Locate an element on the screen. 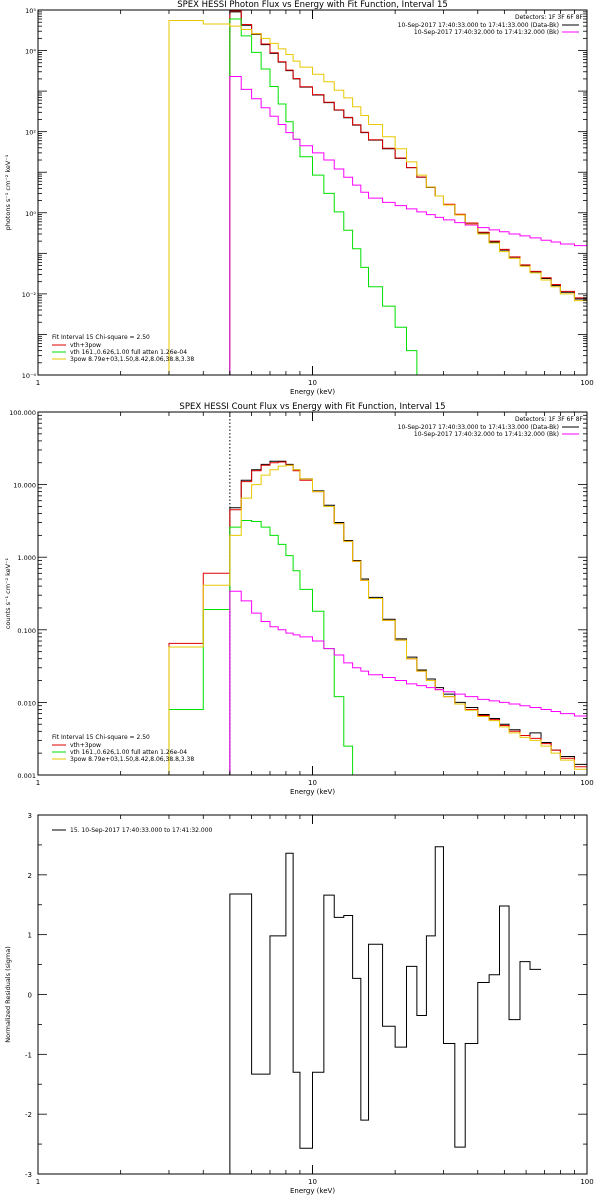 Image resolution: width=600 pixels, height=1200 pixels. y-tick-label: 10⁻⁴ is located at coordinates (29, 376).